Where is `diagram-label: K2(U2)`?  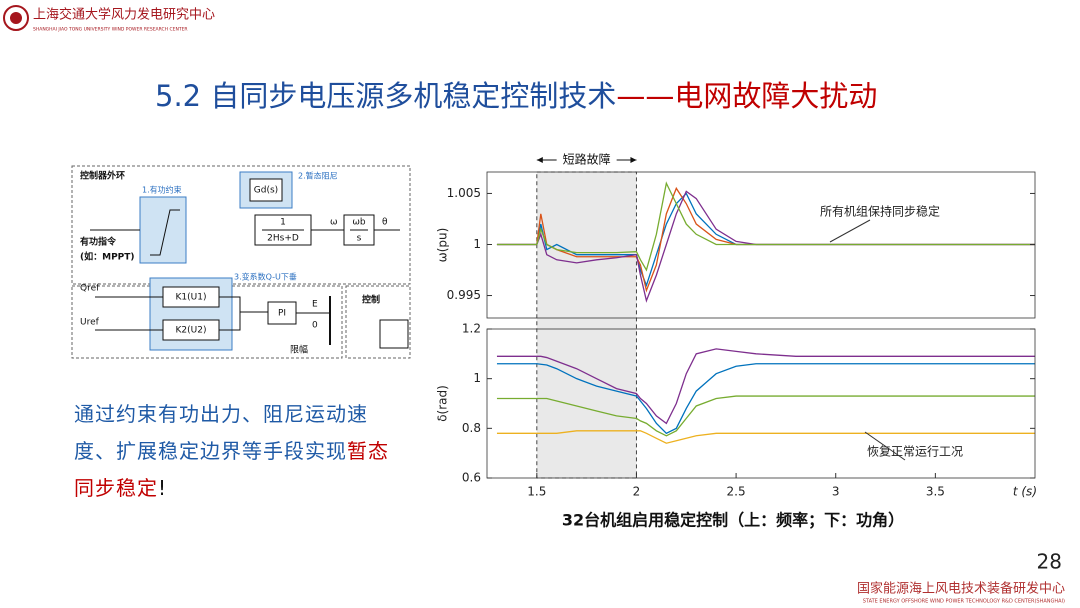
diagram-label: K2(U2) is located at coordinates (191, 331).